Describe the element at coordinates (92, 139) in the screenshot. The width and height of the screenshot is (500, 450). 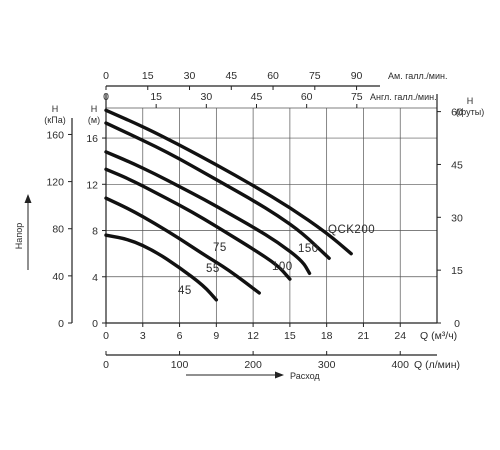
I see `y-tick-label: 16` at that location.